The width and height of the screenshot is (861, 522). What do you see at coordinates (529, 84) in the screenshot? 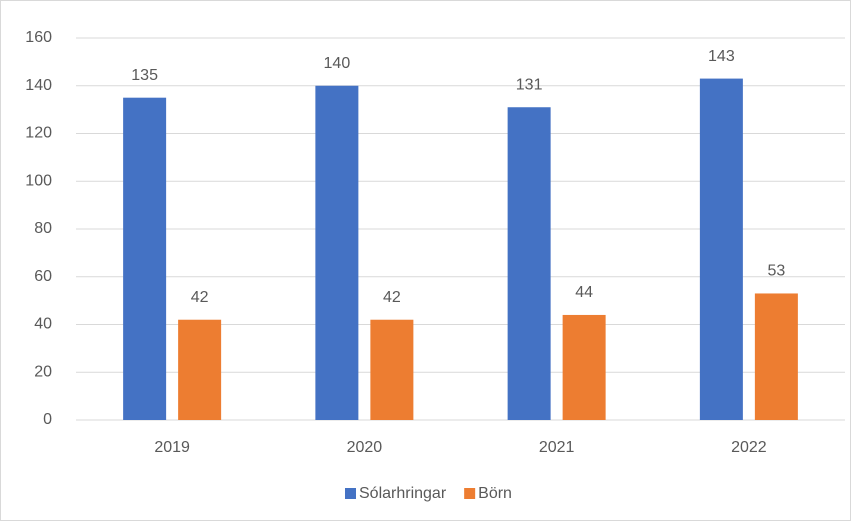
I see `data-label: 131` at bounding box center [529, 84].